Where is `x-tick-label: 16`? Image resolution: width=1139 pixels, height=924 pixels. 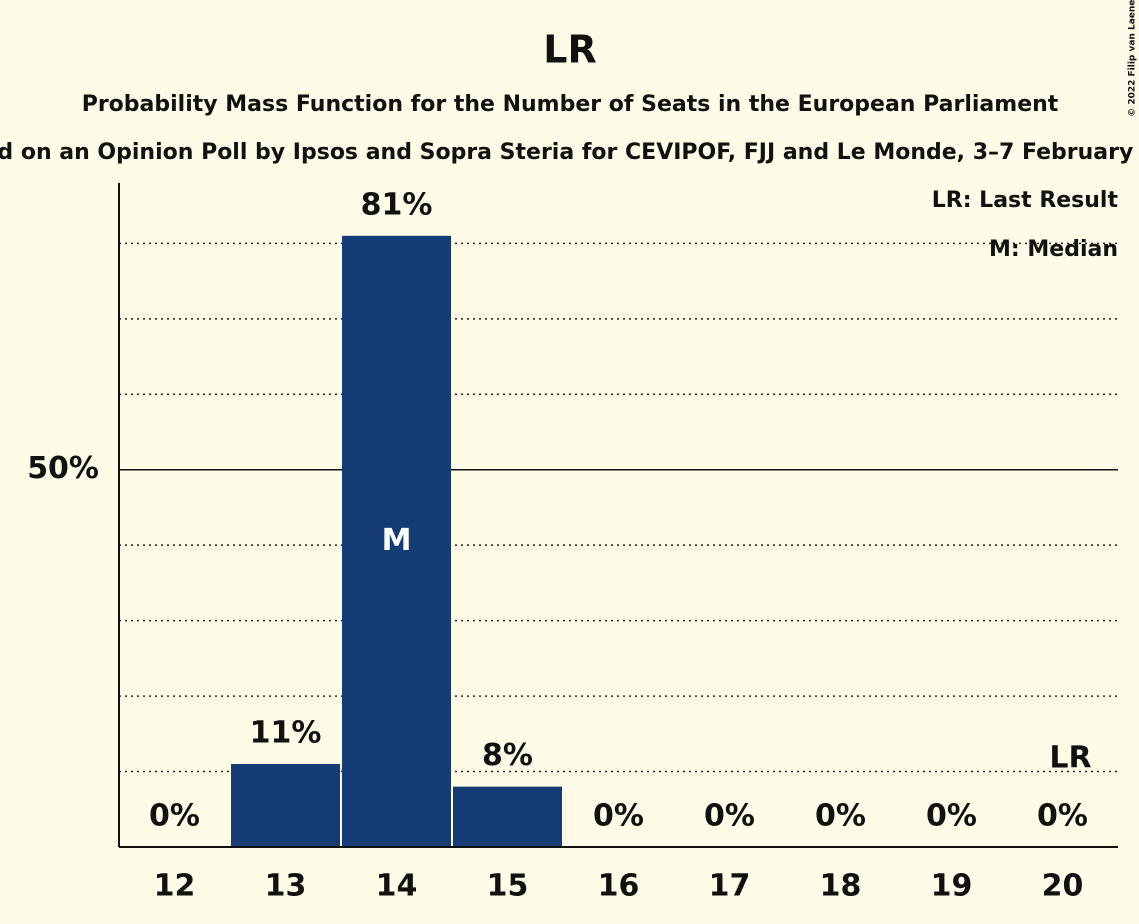
x-tick-label: 16 is located at coordinates (619, 886).